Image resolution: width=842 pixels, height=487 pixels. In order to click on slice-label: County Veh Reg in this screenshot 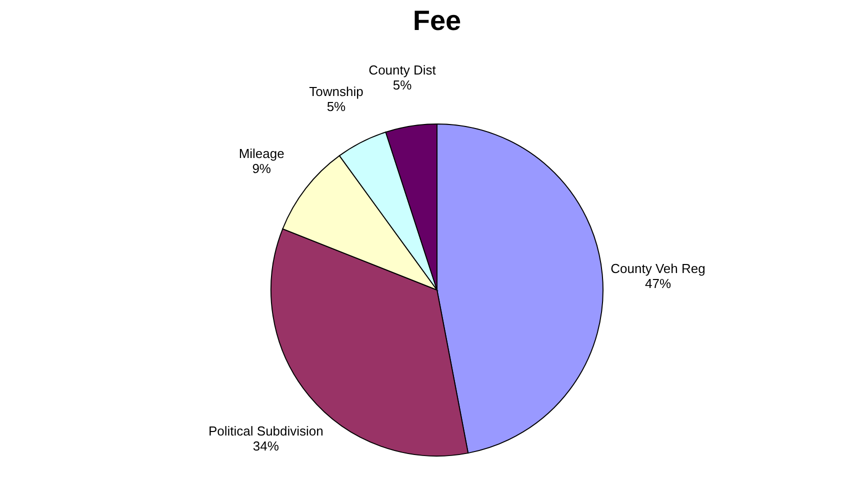, I will do `click(658, 268)`.